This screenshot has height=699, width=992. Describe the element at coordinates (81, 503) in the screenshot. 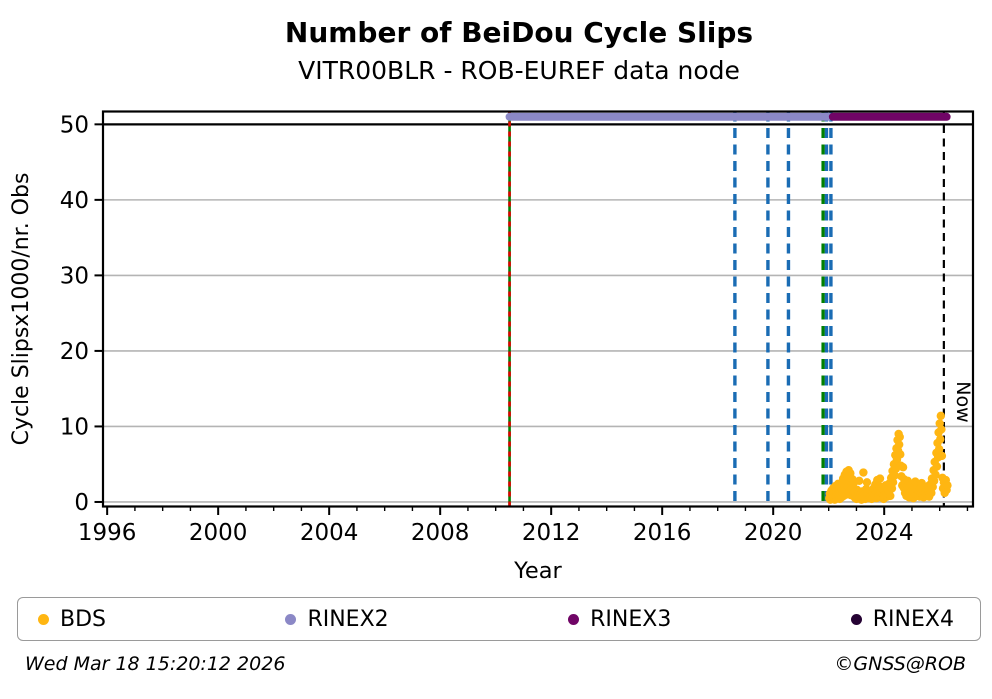

I see `y-tick-label: 0` at that location.